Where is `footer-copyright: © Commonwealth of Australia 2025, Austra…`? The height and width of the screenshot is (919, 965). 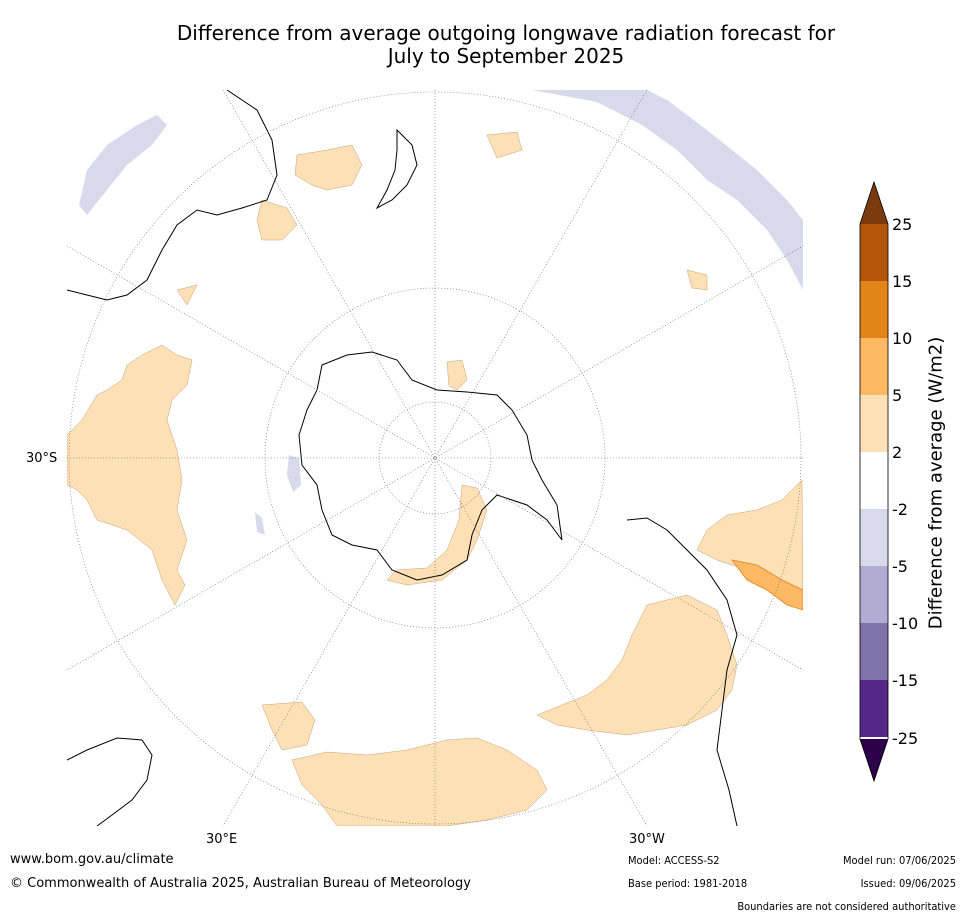 footer-copyright: © Commonwealth of Australia 2025, Austra… is located at coordinates (240, 883).